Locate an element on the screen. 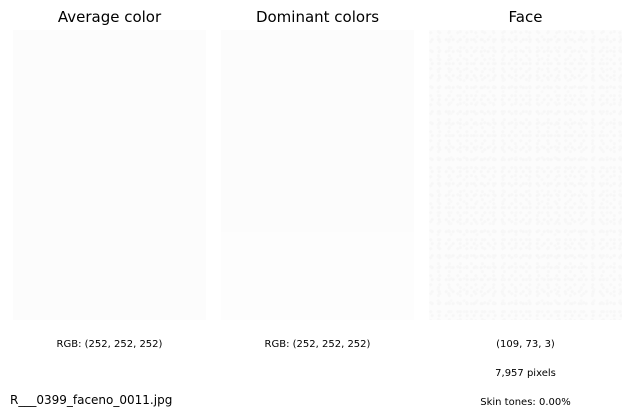 The image size is (632, 418). average-color-rgb: RGB: (252, 252, 252) is located at coordinates (109, 344).